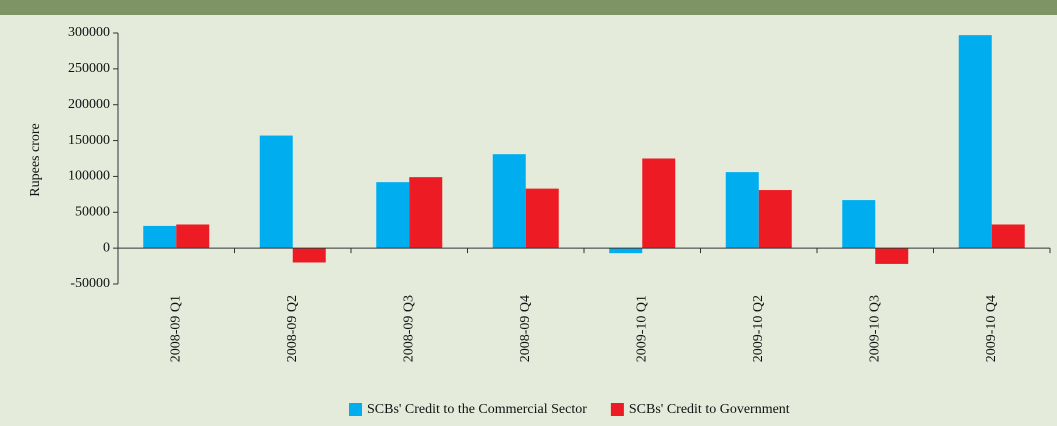 The width and height of the screenshot is (1057, 426). I want to click on y-tick-label: 100000, so click(89, 176).